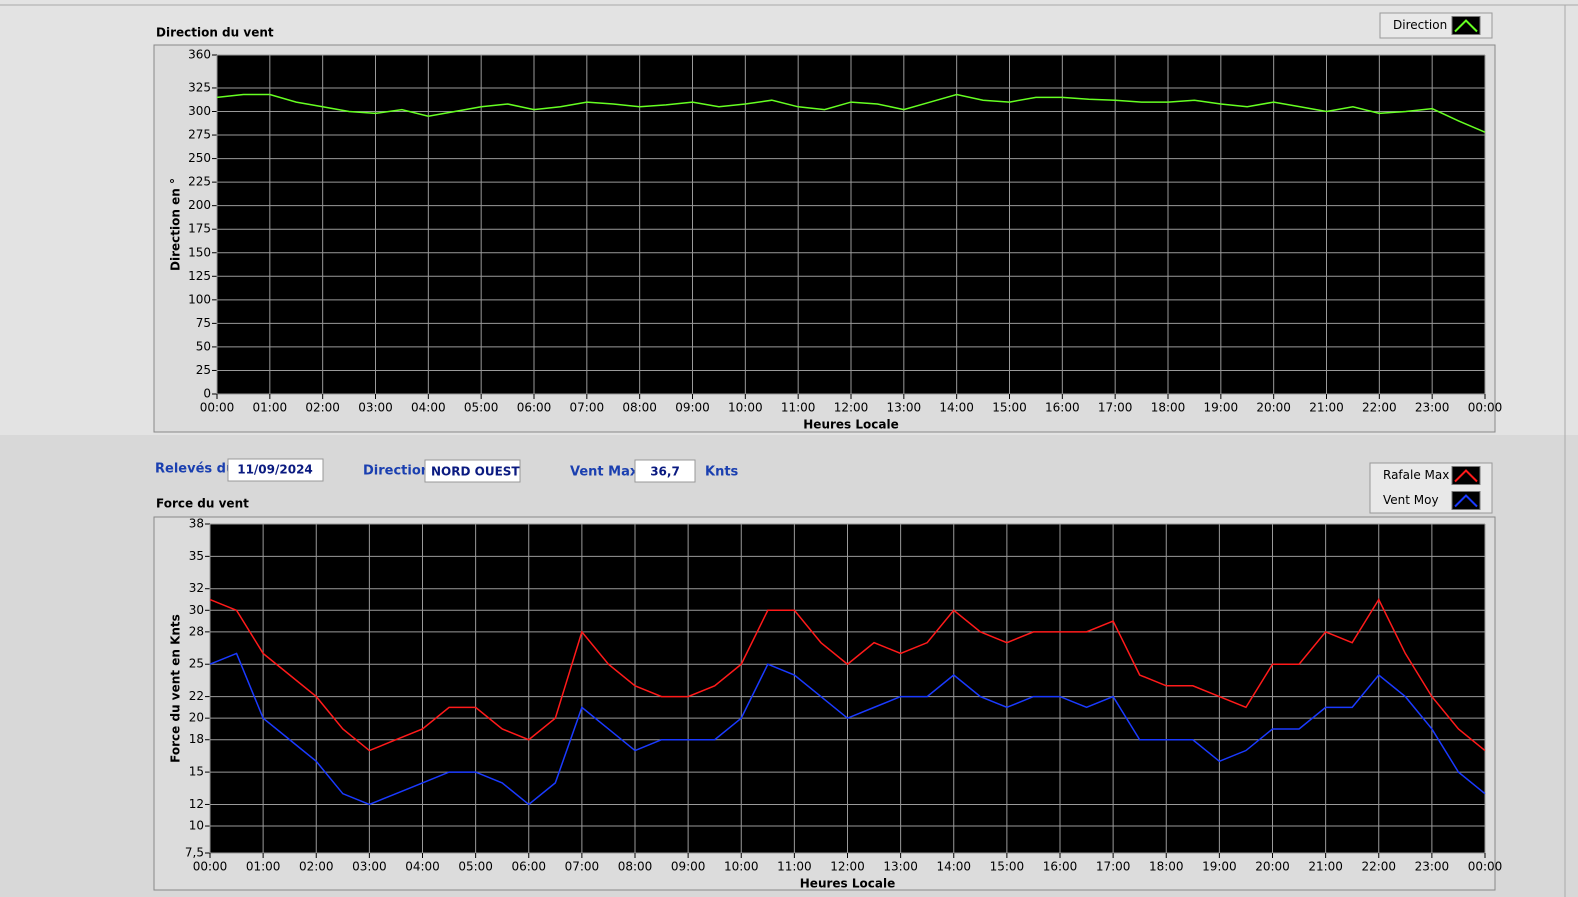  What do you see at coordinates (203, 323) in the screenshot?
I see `y-tick-label: 75` at bounding box center [203, 323].